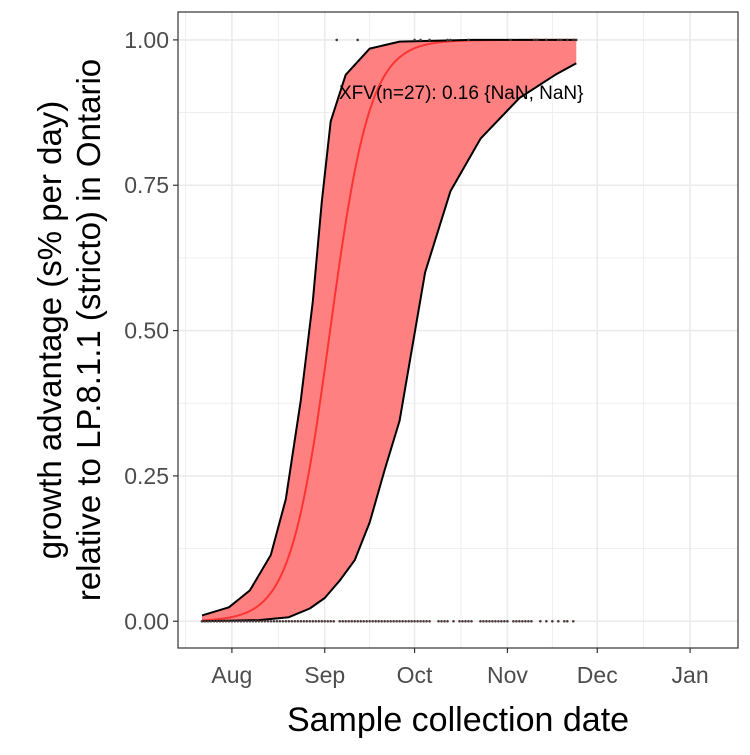  Describe the element at coordinates (324, 675) in the screenshot. I see `x-tick-label: Sep` at that location.